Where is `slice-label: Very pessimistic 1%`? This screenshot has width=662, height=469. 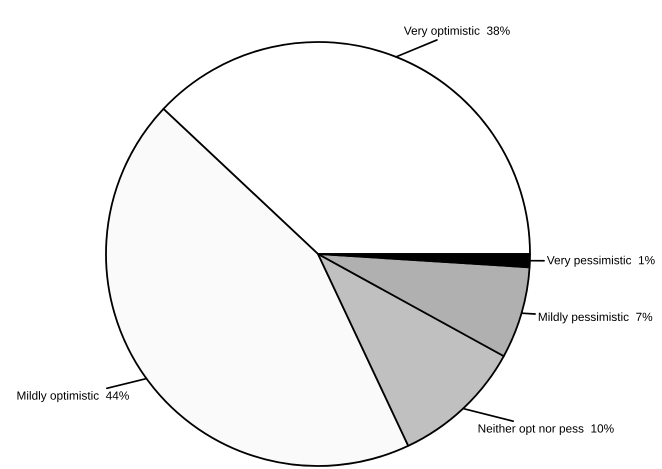
slice-label: Very pessimistic 1% is located at coordinates (600, 261).